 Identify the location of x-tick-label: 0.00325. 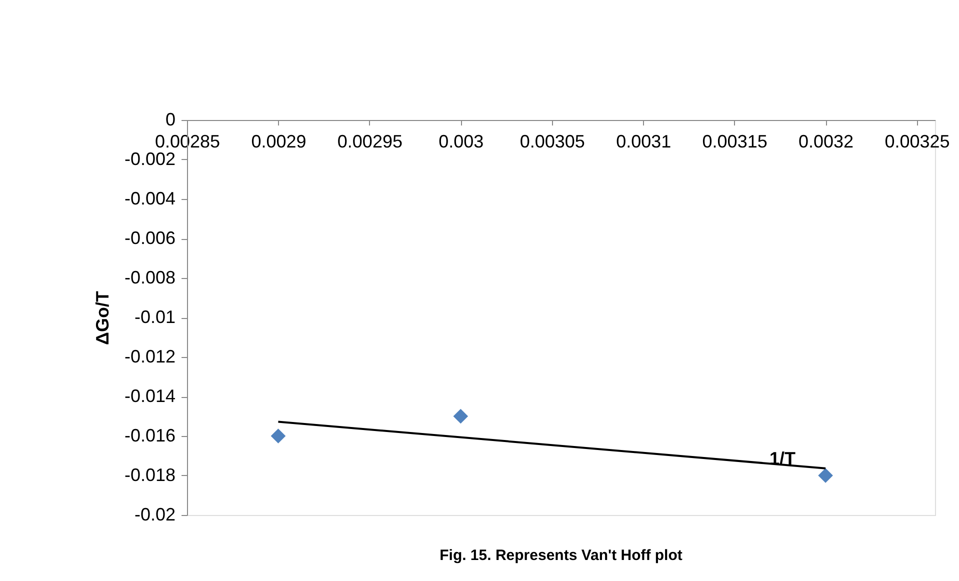
(917, 142).